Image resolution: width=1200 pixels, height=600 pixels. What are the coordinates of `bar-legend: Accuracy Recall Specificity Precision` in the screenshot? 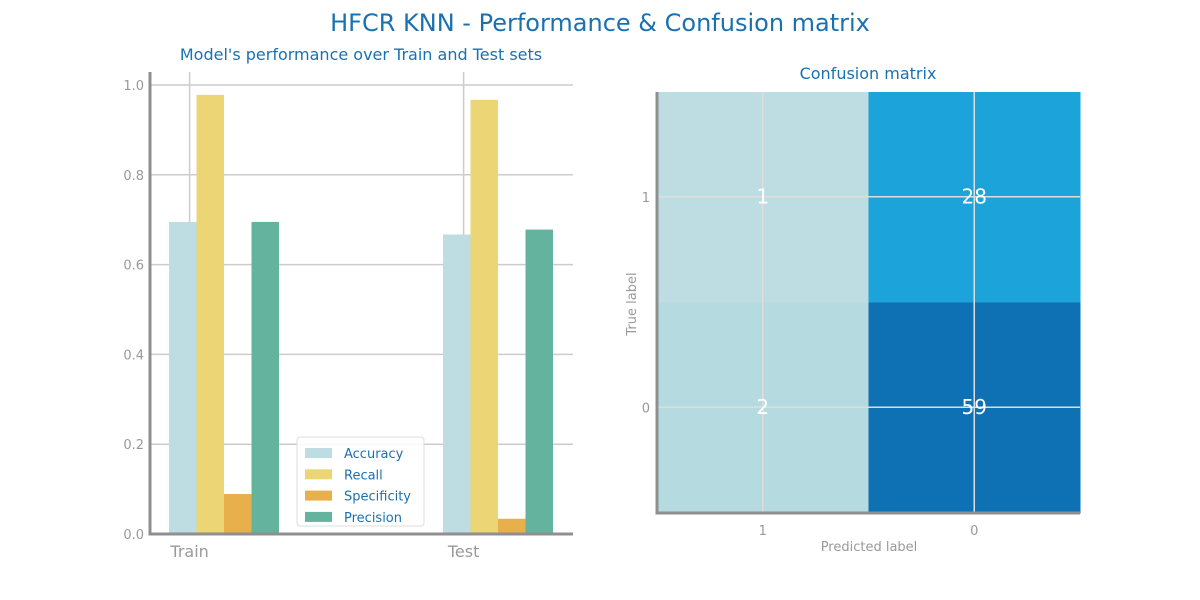 It's located at (360, 481).